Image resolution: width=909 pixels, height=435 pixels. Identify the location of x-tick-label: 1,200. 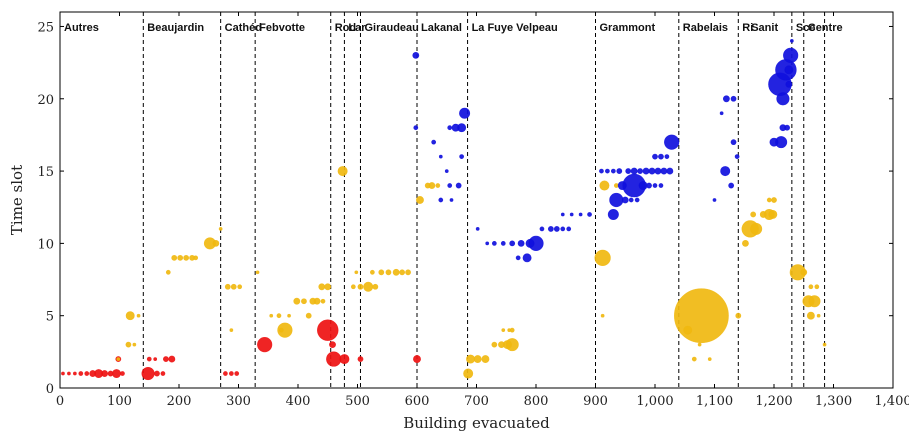
(773, 401).